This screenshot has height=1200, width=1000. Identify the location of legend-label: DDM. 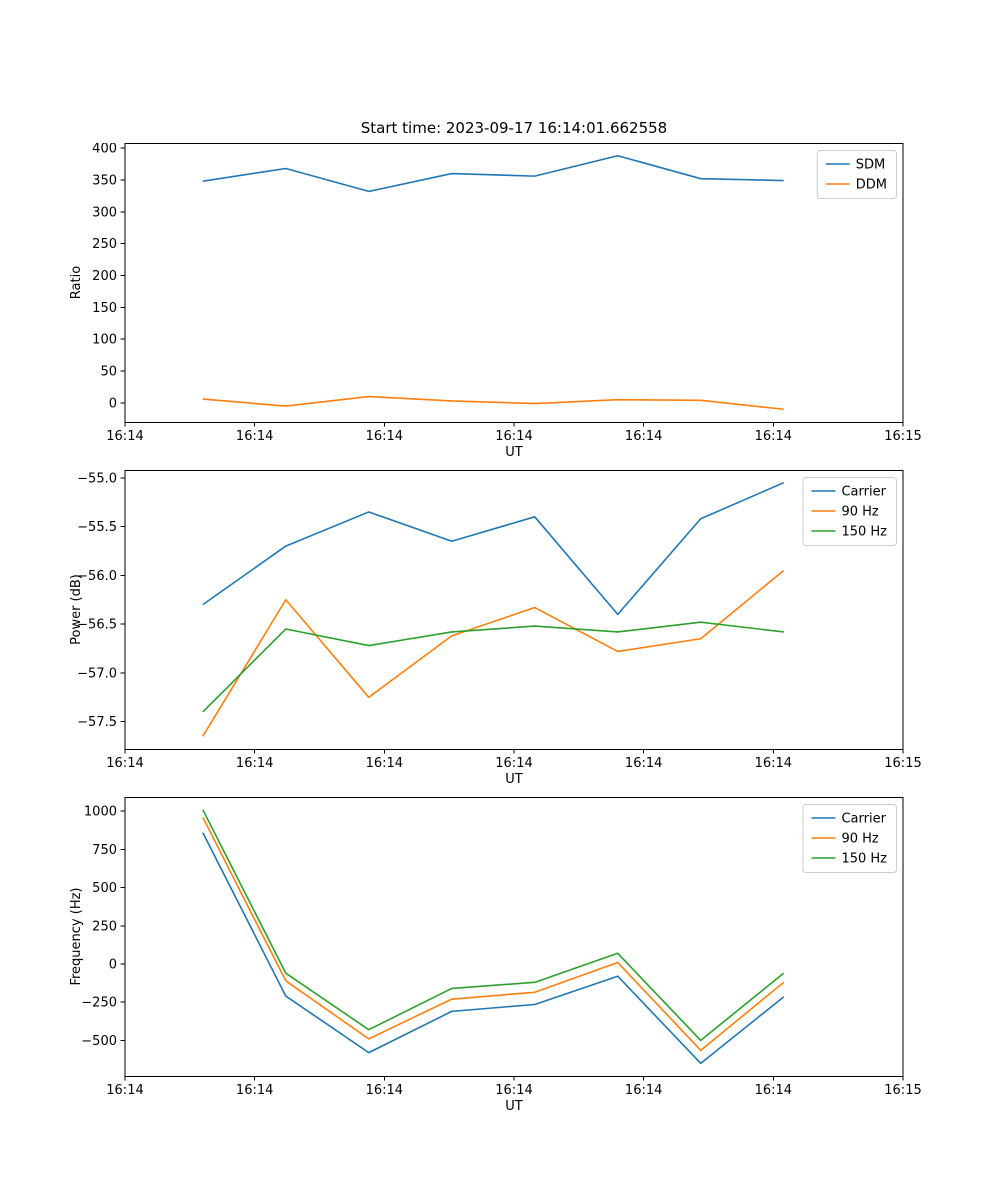
(871, 185).